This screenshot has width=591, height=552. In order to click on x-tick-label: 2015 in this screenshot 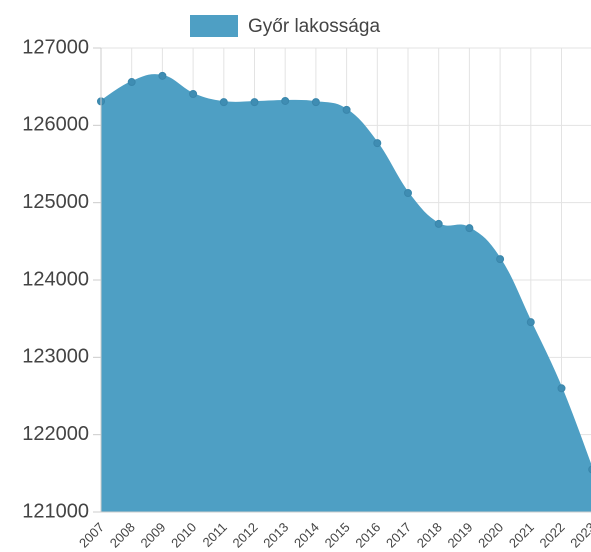, I will do `click(337, 535)`.